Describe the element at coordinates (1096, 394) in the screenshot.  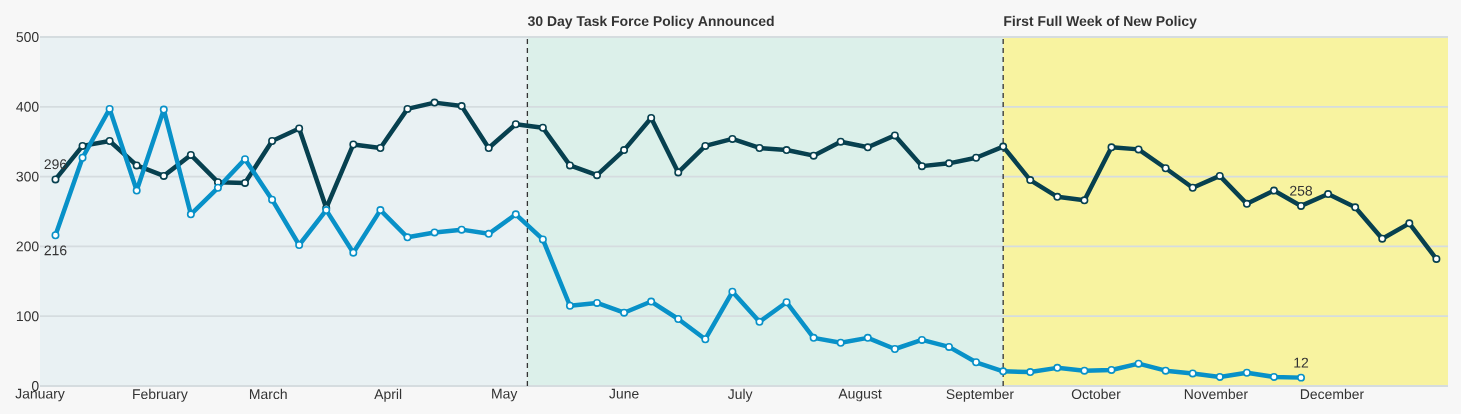
I see `x-tick-label: October` at that location.